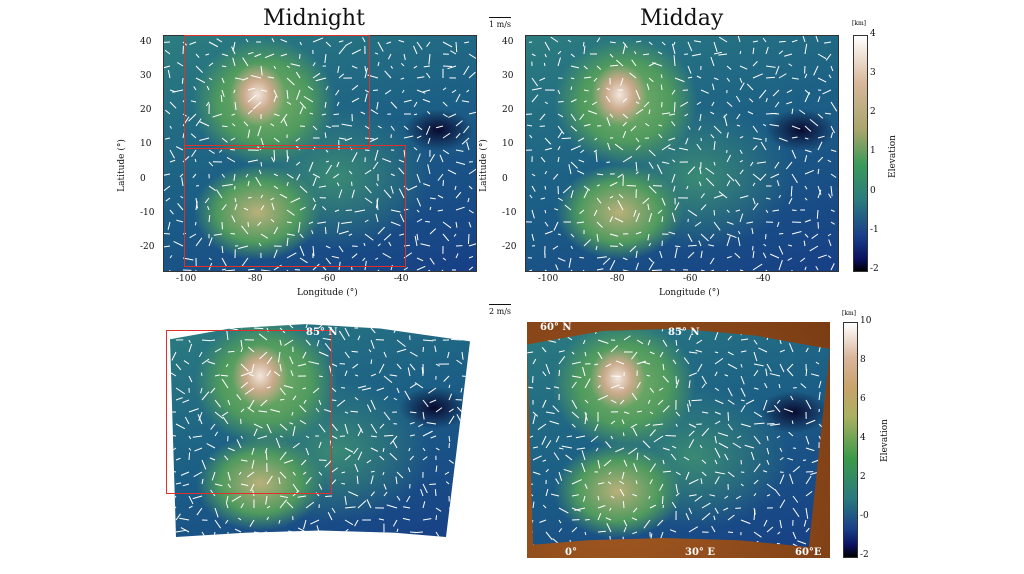 This screenshot has height=574, width=1024. Describe the element at coordinates (863, 360) in the screenshot. I see `colorbar-bottom-tick: 8` at that location.